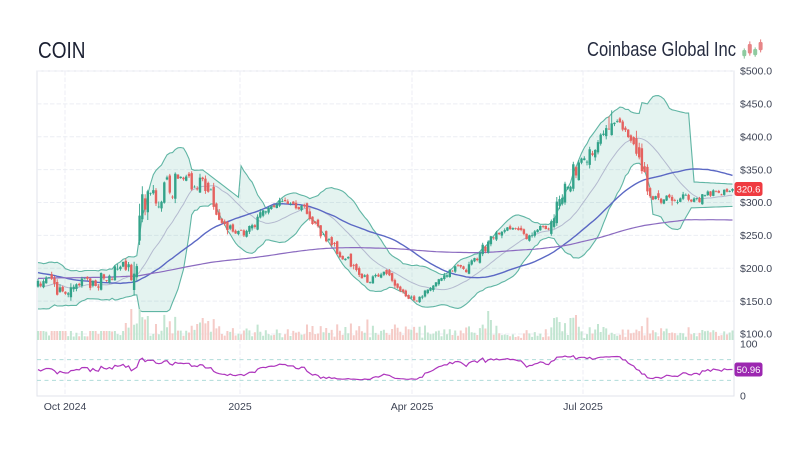 This screenshot has width=800, height=455. Describe the element at coordinates (756, 302) in the screenshot. I see `svg-text: $150.0` at that location.